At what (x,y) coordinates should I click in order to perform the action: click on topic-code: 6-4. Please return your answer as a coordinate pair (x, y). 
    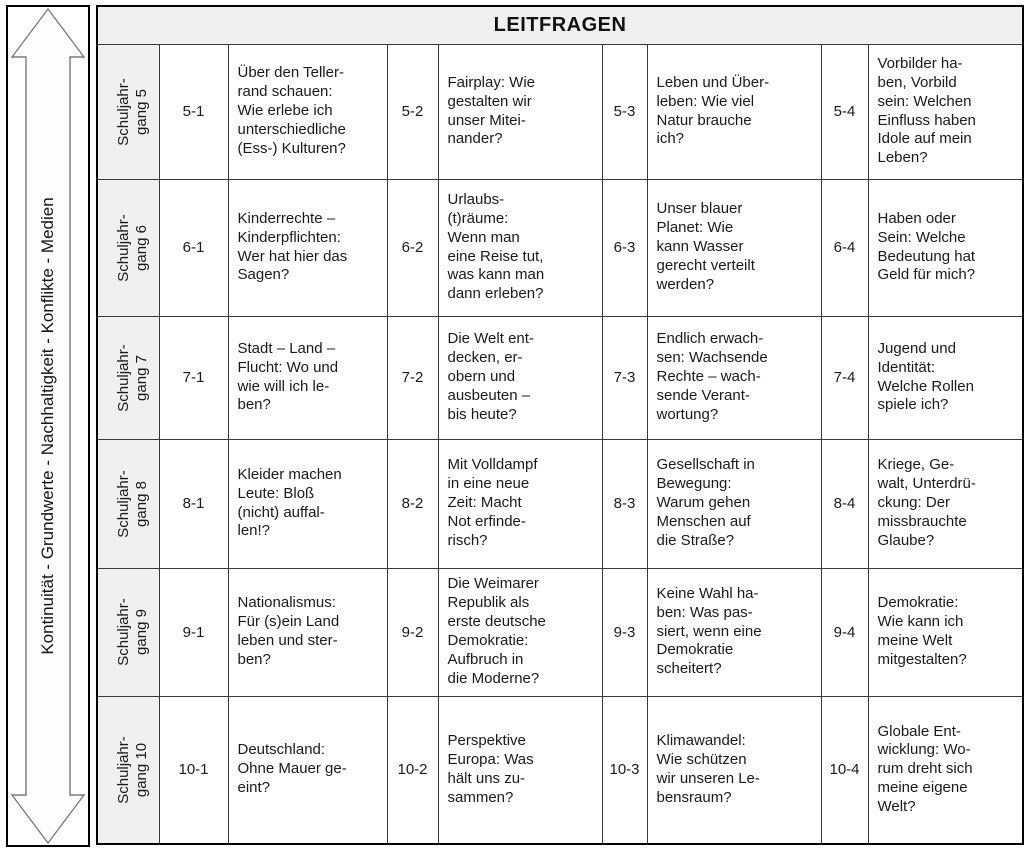
    Looking at the image, I should click on (844, 247).